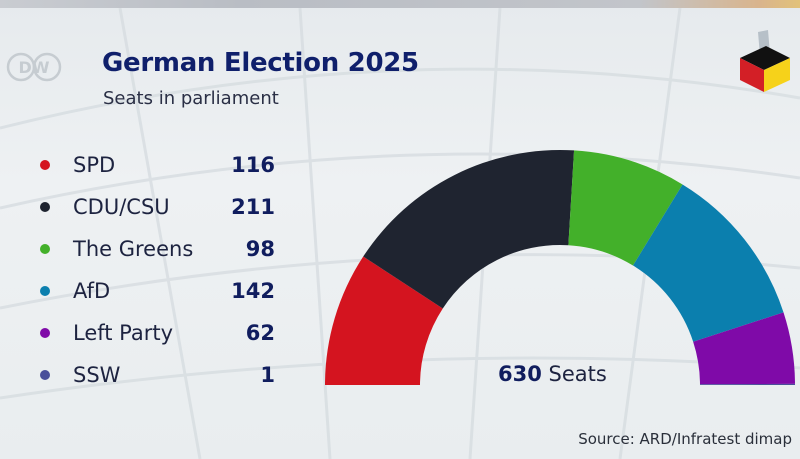  Describe the element at coordinates (45, 165) in the screenshot. I see `legend-dot-spd` at that location.